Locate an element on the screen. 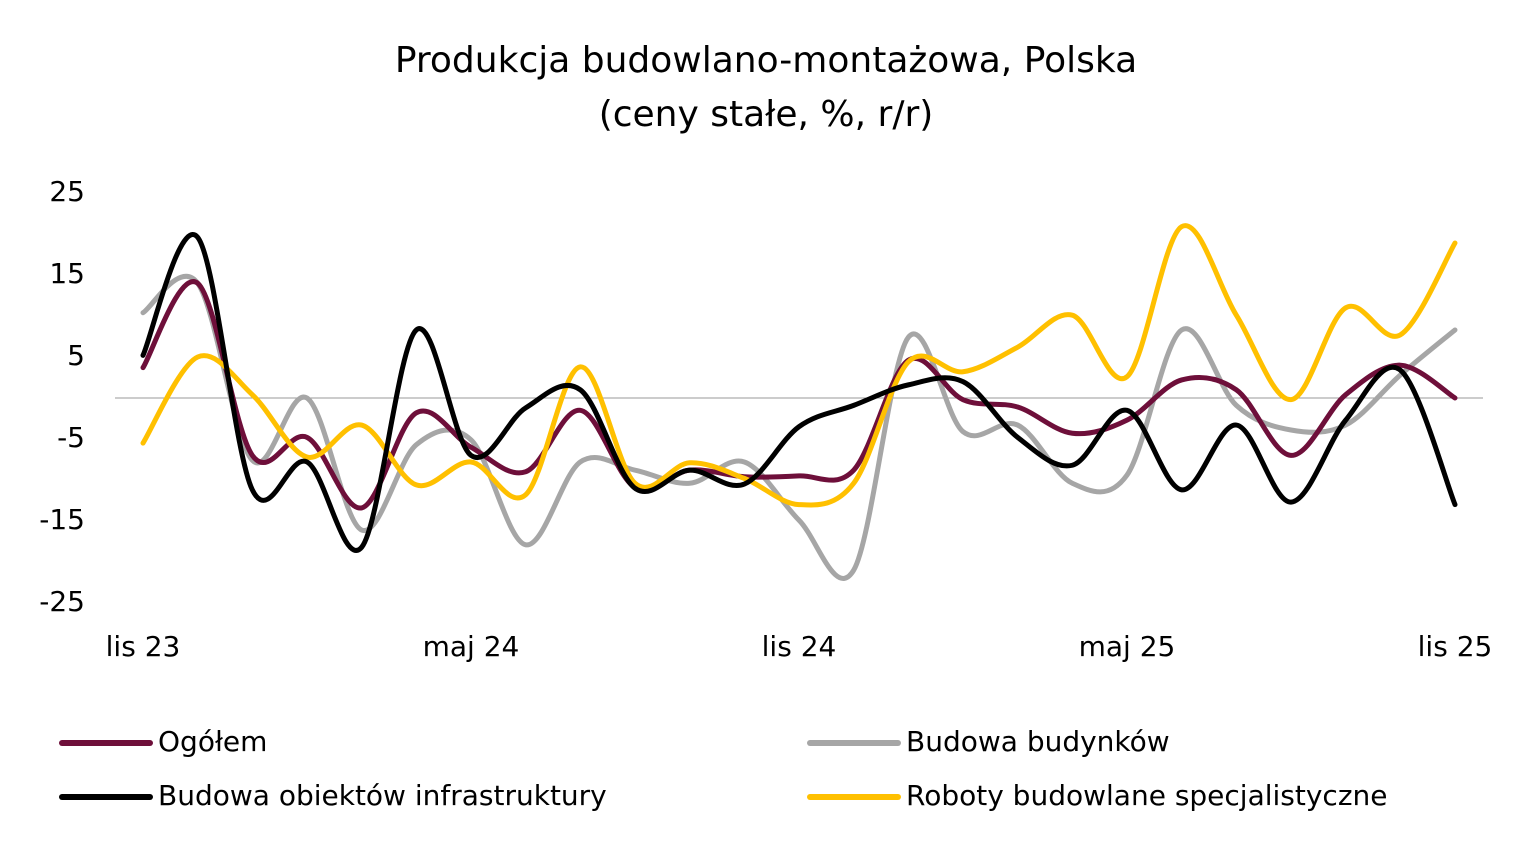  legend-label: Ogółem is located at coordinates (212, 741).